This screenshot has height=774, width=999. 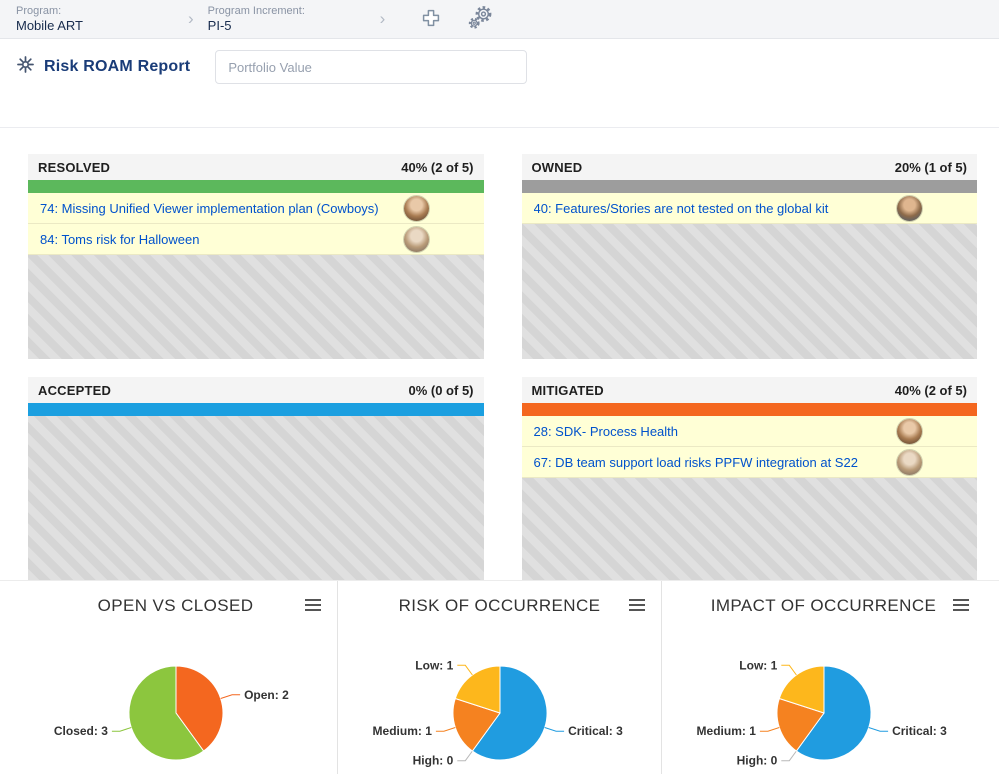 I want to click on gears-icon, so click(x=480, y=19).